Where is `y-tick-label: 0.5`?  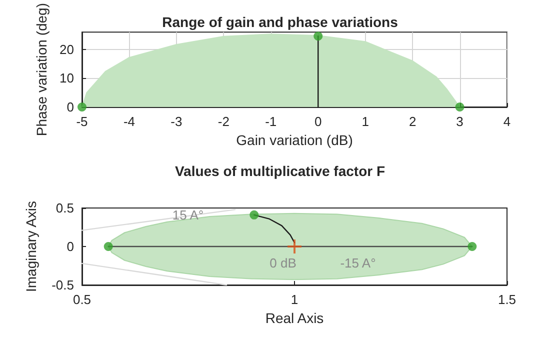 y-tick-label: 0.5 is located at coordinates (65, 208).